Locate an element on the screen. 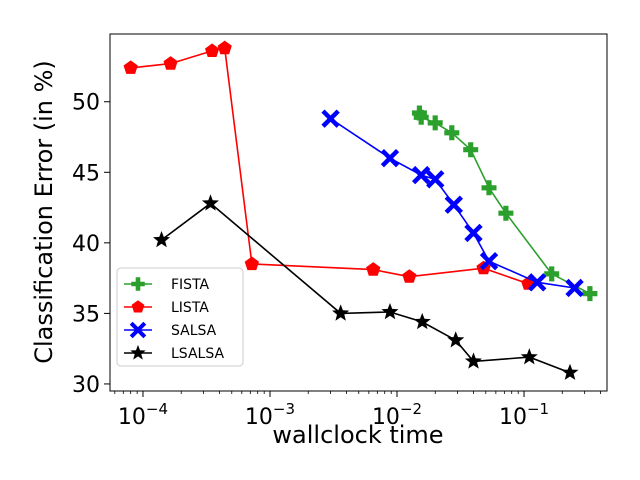  y-axis-label: Classification Error (in %) is located at coordinates (44, 212).